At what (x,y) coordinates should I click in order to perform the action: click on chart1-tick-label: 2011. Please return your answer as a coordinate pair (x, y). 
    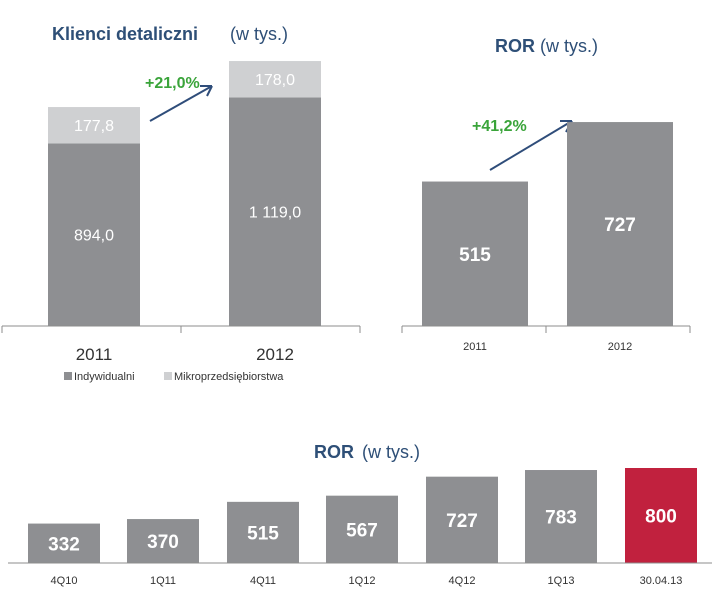
    Looking at the image, I should click on (94, 354).